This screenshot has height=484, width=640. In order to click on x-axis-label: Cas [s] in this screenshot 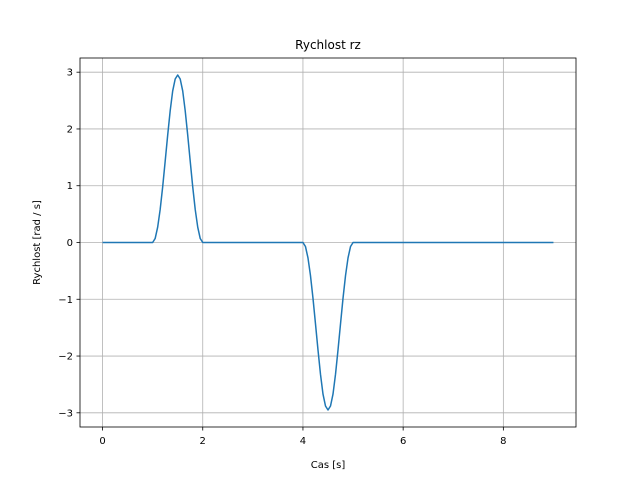, I will do `click(328, 465)`.